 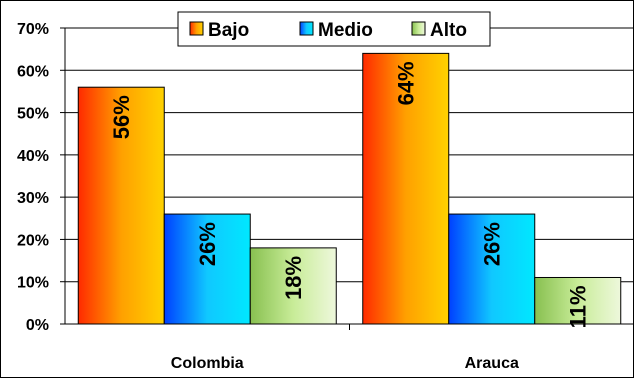 I want to click on legend-box, so click(x=334, y=29).